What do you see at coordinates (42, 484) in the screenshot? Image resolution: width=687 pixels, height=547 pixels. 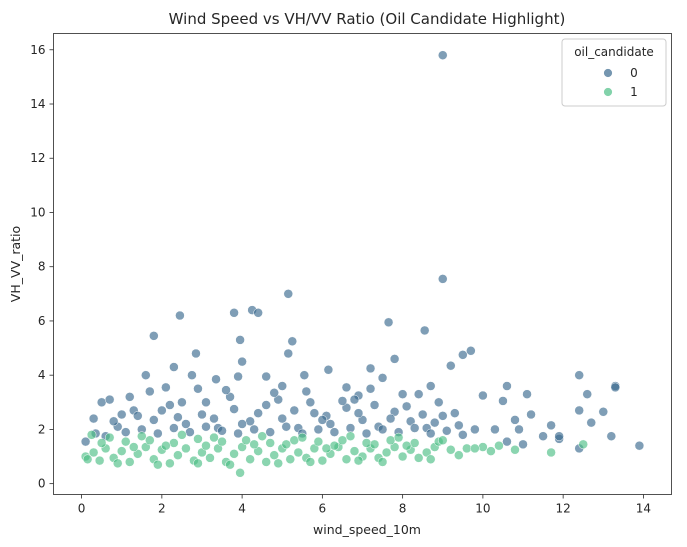 I see `y-tick-label: 0` at bounding box center [42, 484].